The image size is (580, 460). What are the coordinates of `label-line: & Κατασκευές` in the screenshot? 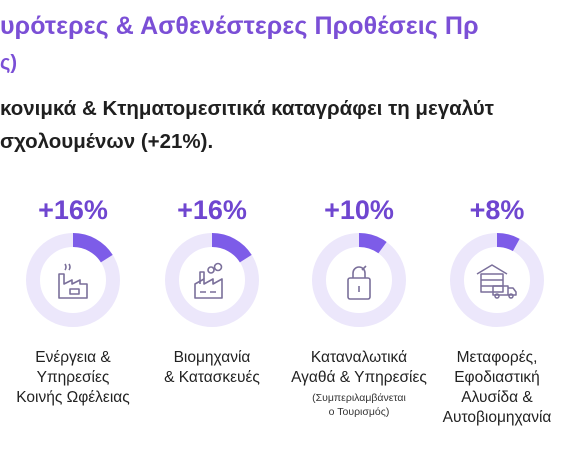 It's located at (212, 377).